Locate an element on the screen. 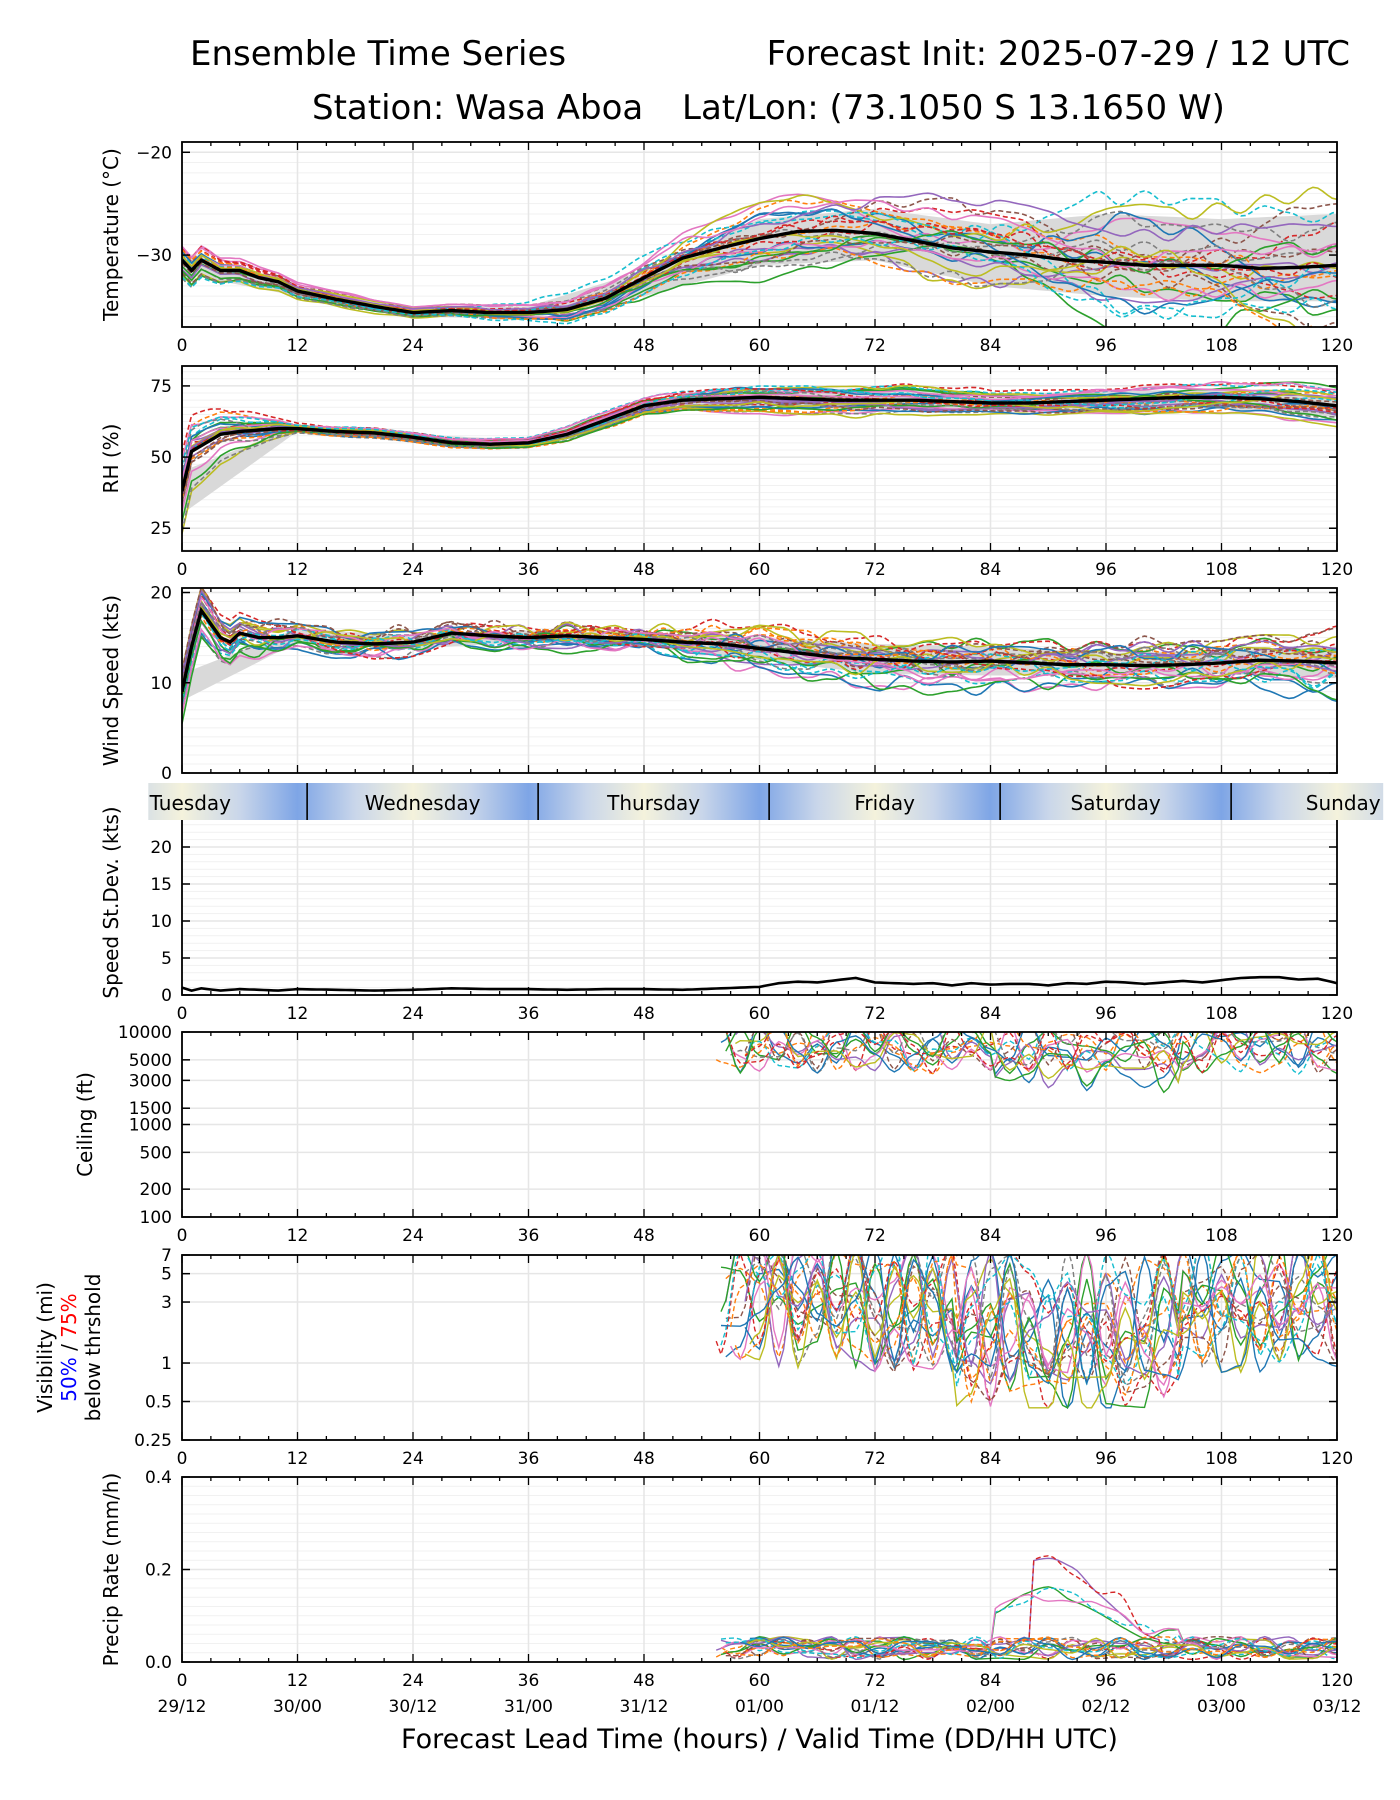  y-axis-label: RH (%) is located at coordinates (111, 459).